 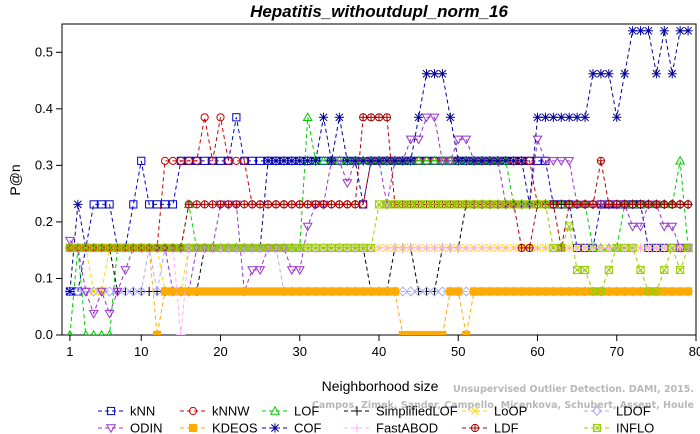 I want to click on y-axis-label: P@n, so click(x=15, y=179).